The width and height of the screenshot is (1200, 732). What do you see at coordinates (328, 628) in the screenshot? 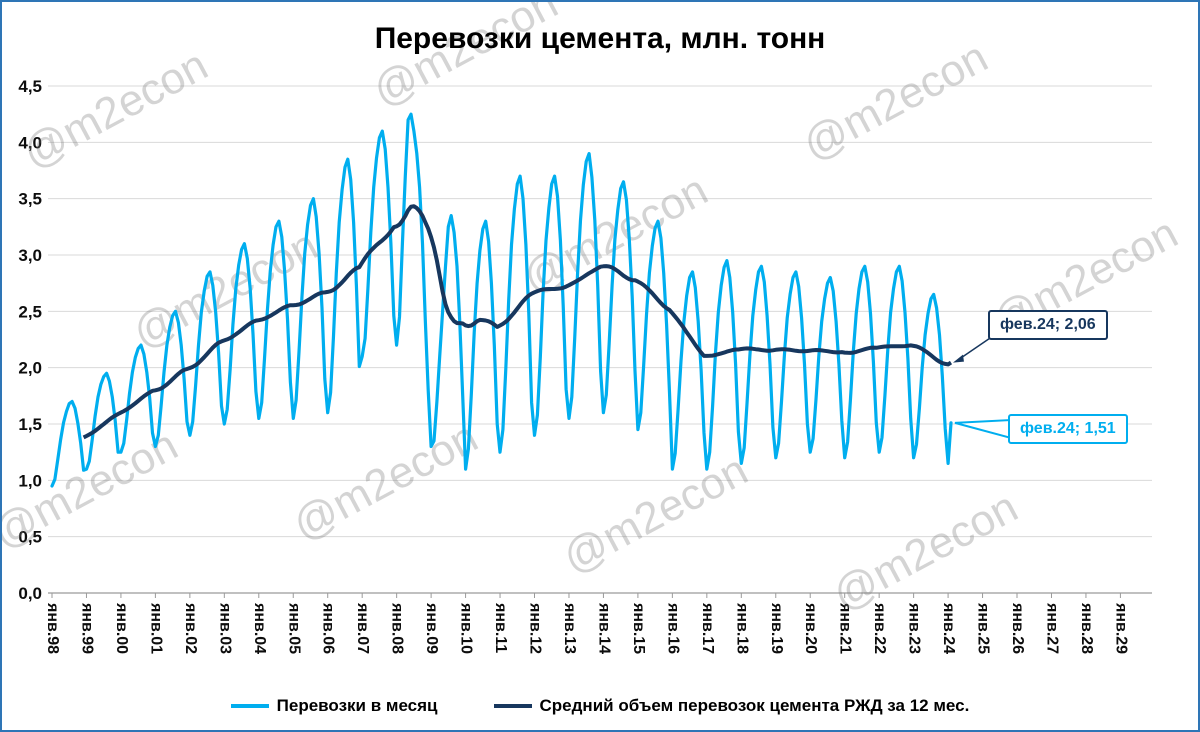
I see `x-axis-tick-label: янв.06` at bounding box center [328, 628].